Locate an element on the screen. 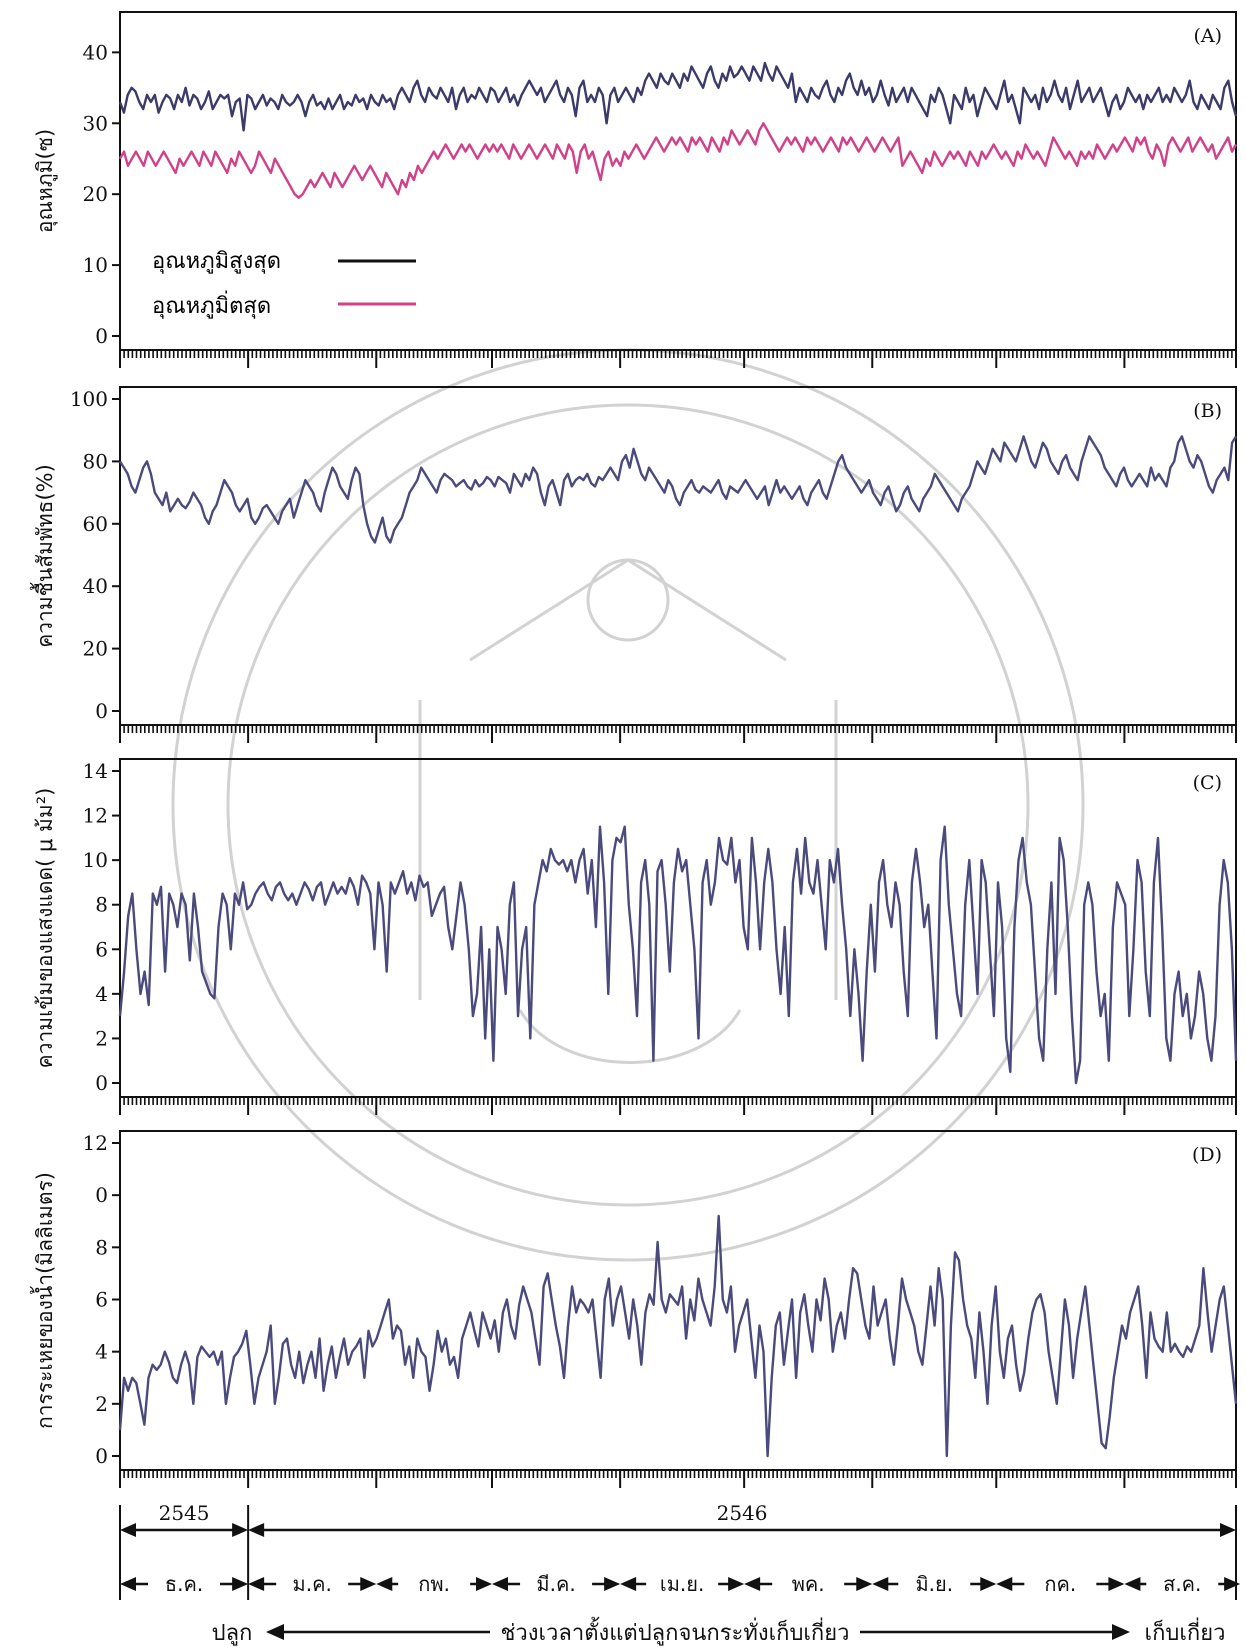 Image resolution: width=1246 pixels, height=1651 pixels. month-label: มี.ค. is located at coordinates (555, 1584).